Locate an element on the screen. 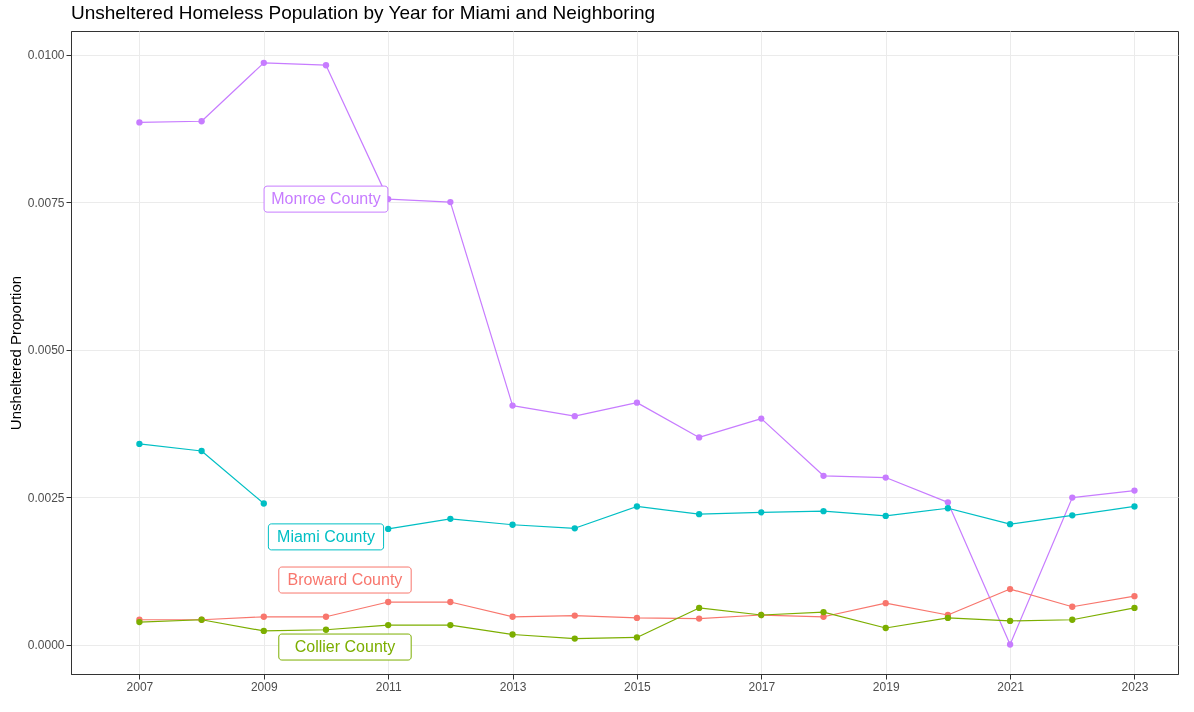 Image resolution: width=1194 pixels, height=712 pixels. y-tick-label: 0.0000 is located at coordinates (46, 645).